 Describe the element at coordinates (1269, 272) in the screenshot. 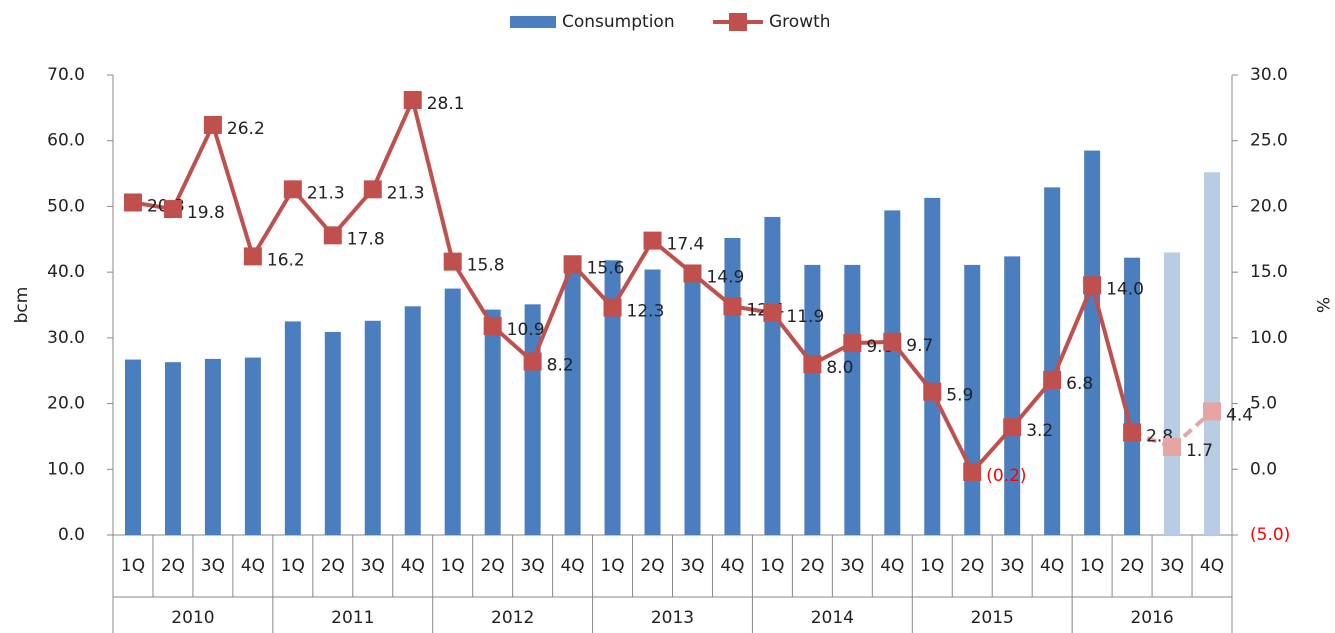

I see `y2-tick-label: 15.0` at that location.